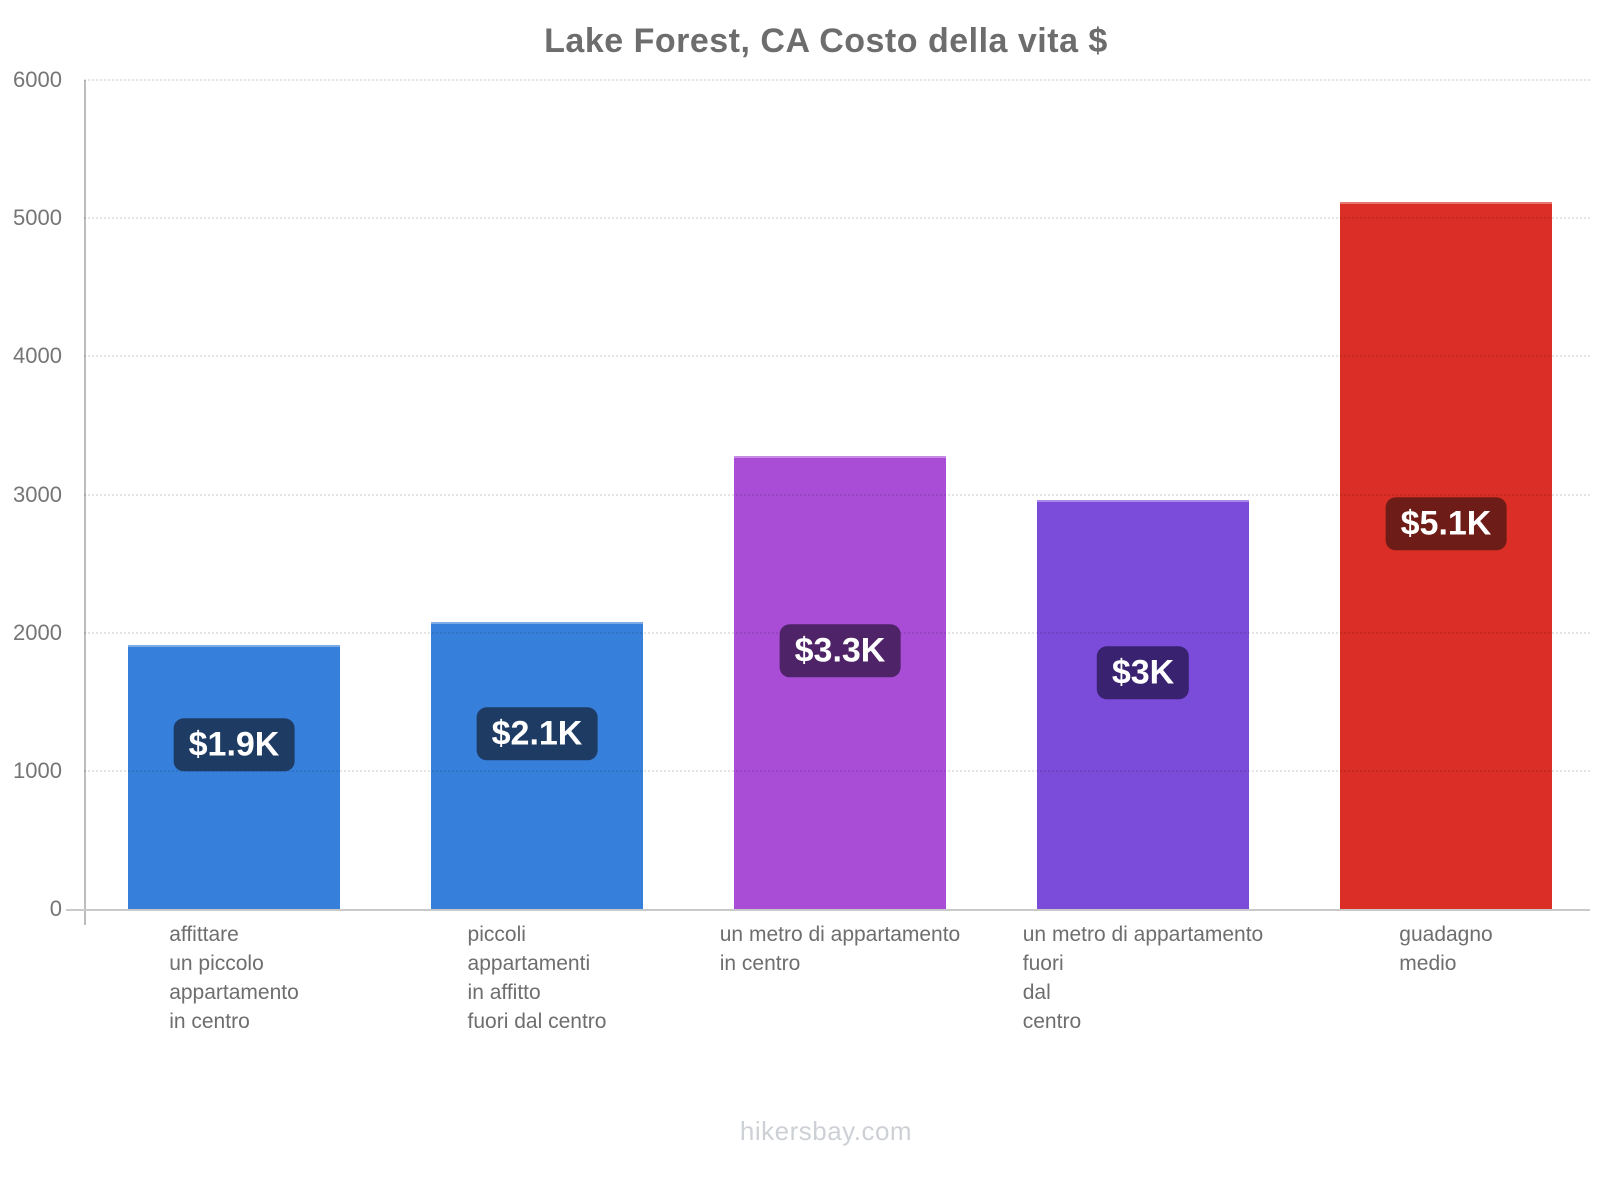 Image resolution: width=1600 pixels, height=1200 pixels. What do you see at coordinates (537, 733) in the screenshot?
I see `value-badge: $2.1K` at bounding box center [537, 733].